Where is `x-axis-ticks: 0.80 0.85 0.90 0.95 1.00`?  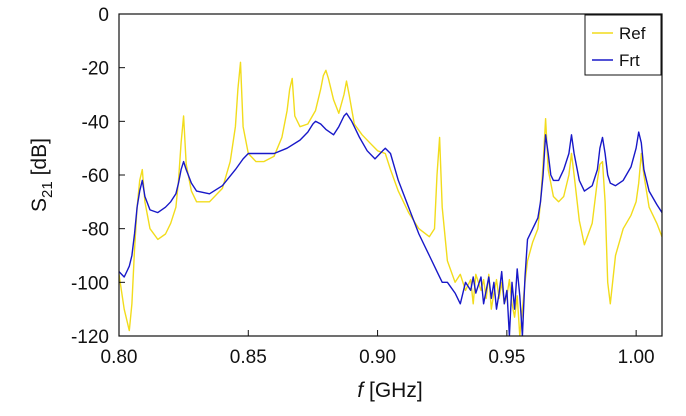
x-axis-ticks: 0.80 0.85 0.90 0.95 1.00 is located at coordinates (378, 349).